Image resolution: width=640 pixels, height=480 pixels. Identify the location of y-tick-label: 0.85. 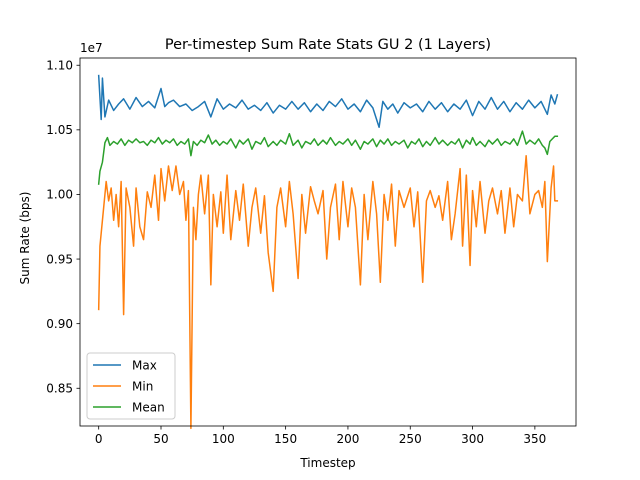
(59, 389).